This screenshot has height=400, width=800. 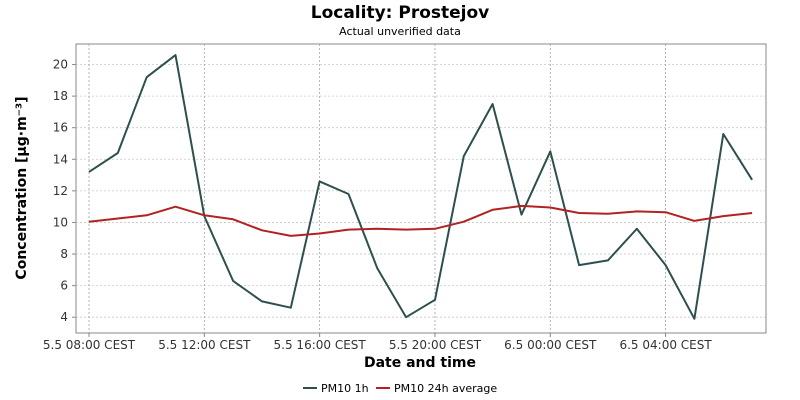 I want to click on y-tick-label: 18, so click(x=60, y=96).